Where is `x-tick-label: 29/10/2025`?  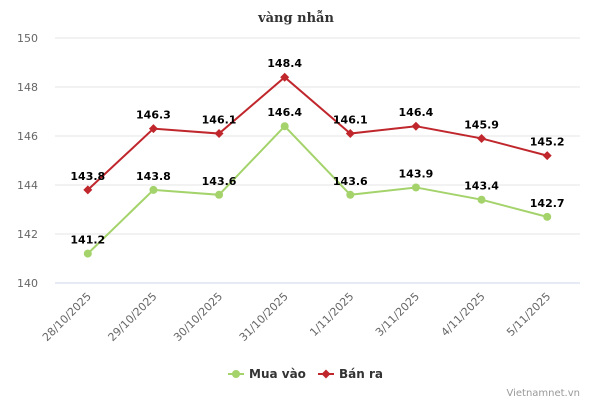
x-tick-label: 29/10/2025 is located at coordinates (133, 317).